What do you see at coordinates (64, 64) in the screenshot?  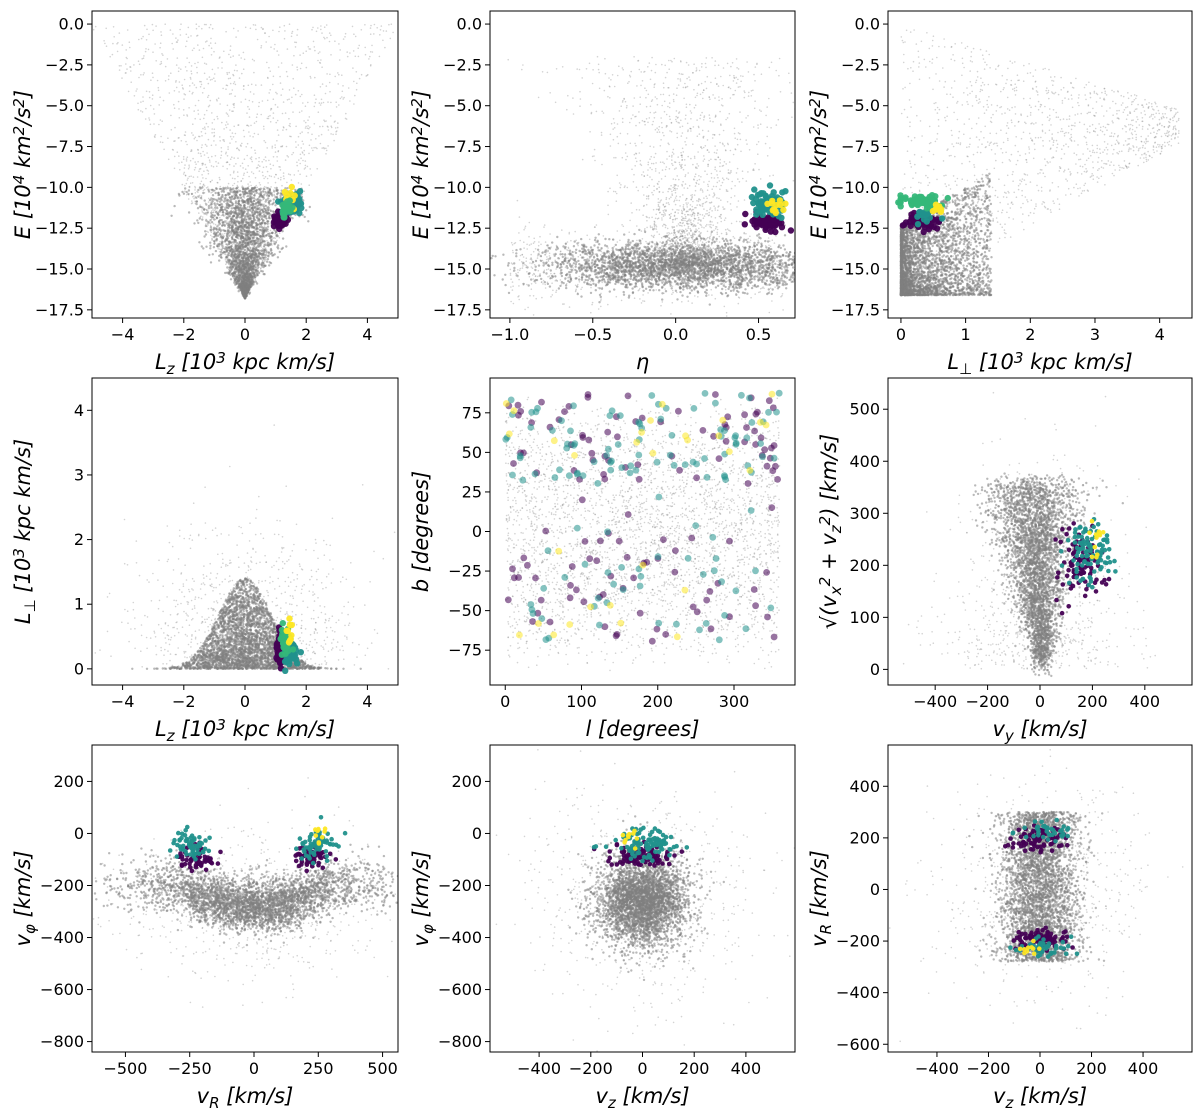 I see `y-tick-label: −2.5` at bounding box center [64, 64].